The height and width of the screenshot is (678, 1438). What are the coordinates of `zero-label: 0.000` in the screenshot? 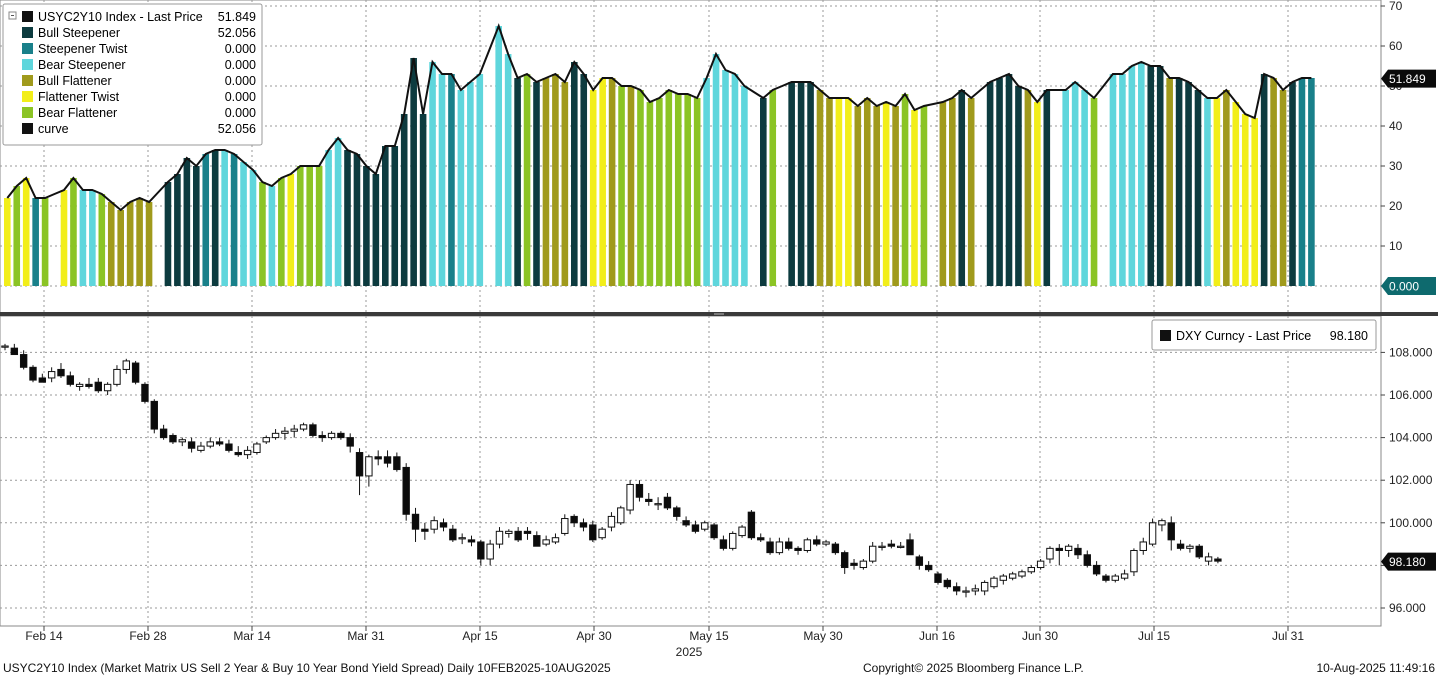 It's located at (1404, 287).